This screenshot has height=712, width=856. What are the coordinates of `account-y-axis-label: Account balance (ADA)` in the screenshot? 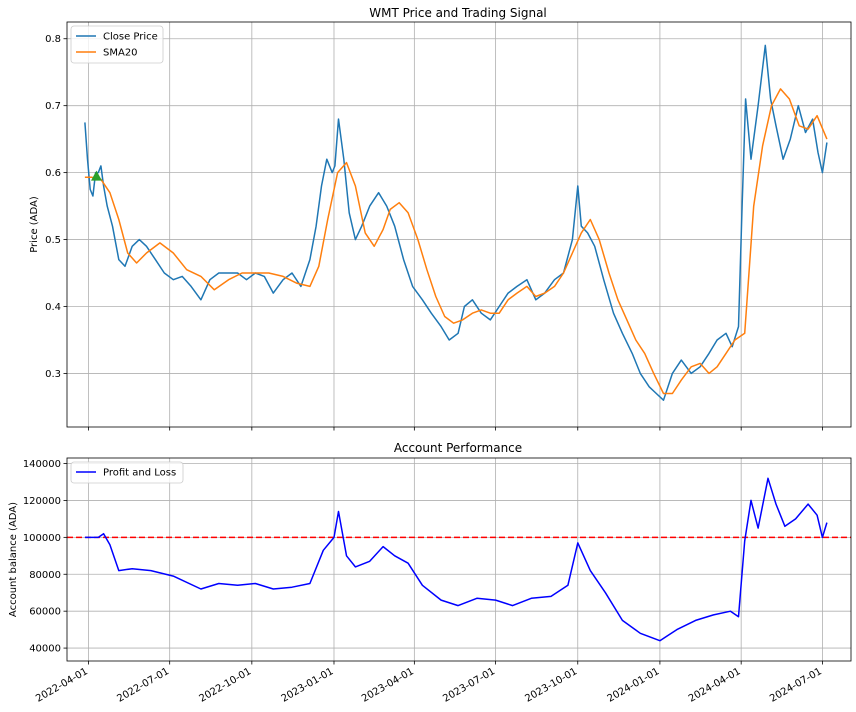 It's located at (13, 559).